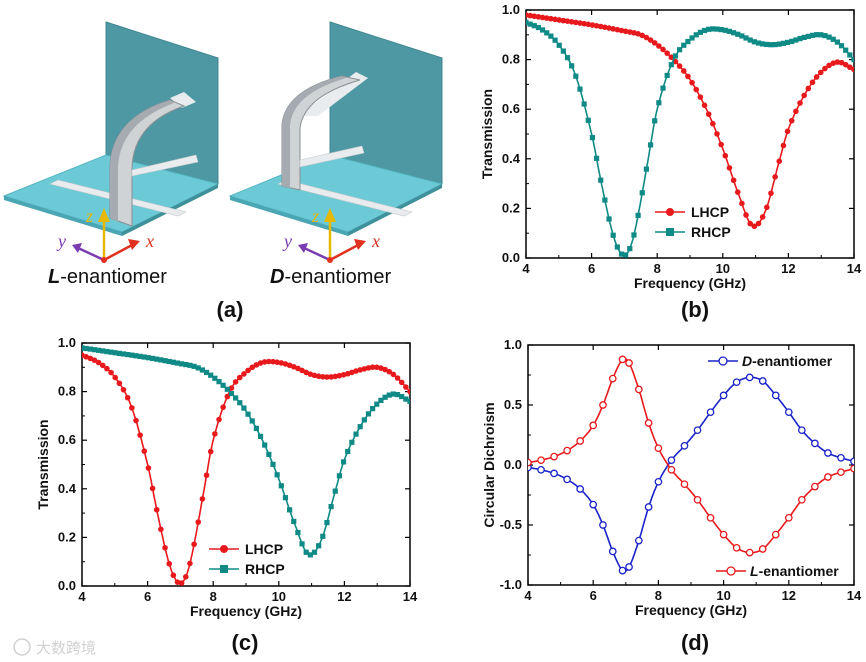 The height and width of the screenshot is (662, 866). Describe the element at coordinates (246, 451) in the screenshot. I see `series-rhcp` at that location.